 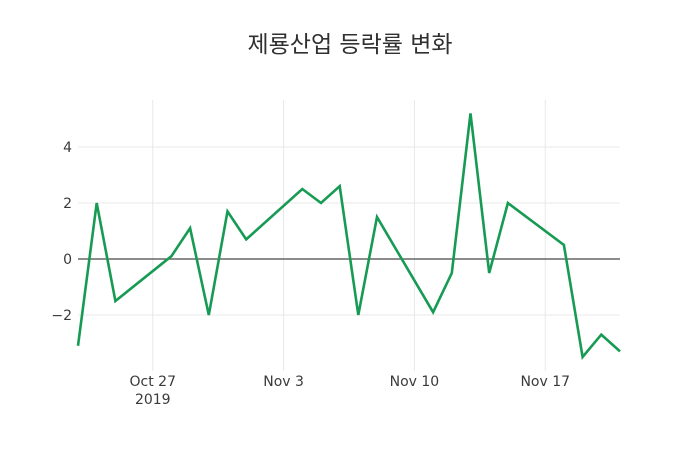 What do you see at coordinates (415, 382) in the screenshot?
I see `x-tick-label: Nov 10` at bounding box center [415, 382].